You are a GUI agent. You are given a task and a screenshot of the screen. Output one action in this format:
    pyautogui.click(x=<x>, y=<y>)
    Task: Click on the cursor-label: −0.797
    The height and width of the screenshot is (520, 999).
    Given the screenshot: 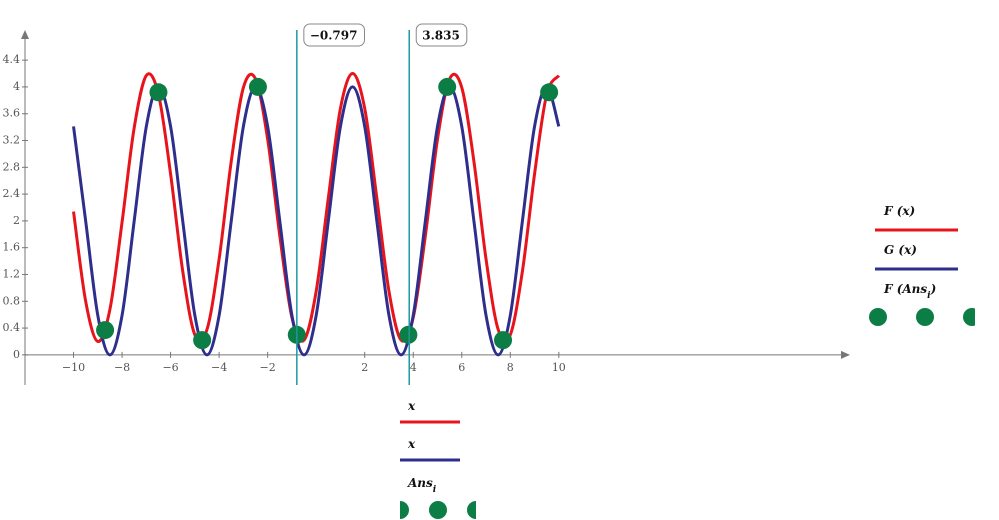 What is the action you would take?
    pyautogui.click(x=334, y=35)
    